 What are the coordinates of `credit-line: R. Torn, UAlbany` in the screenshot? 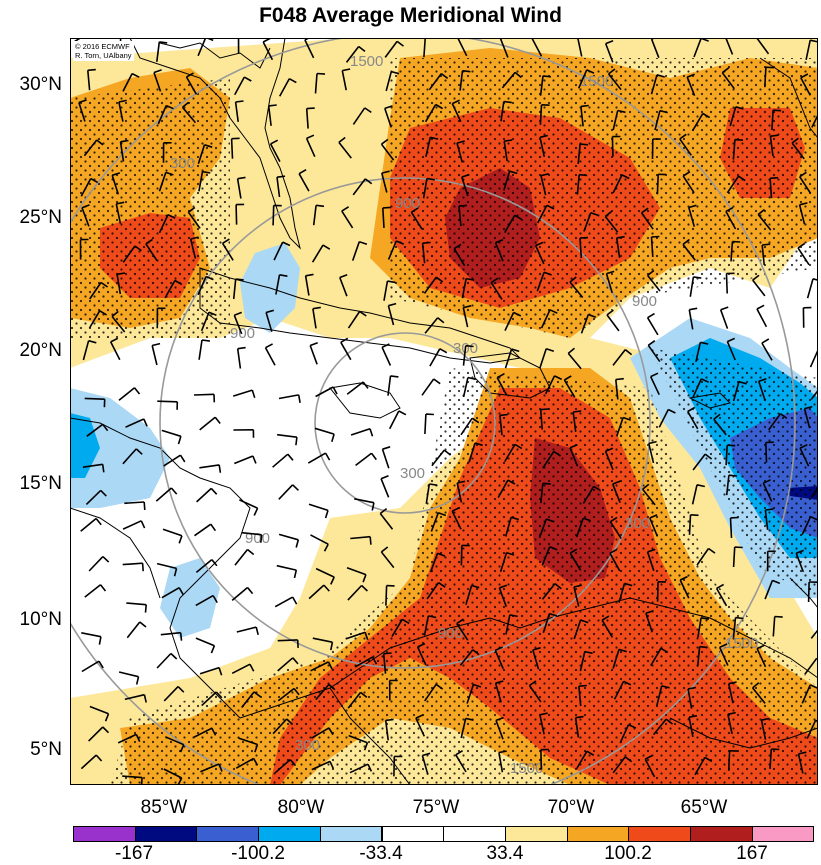 It's located at (103, 55).